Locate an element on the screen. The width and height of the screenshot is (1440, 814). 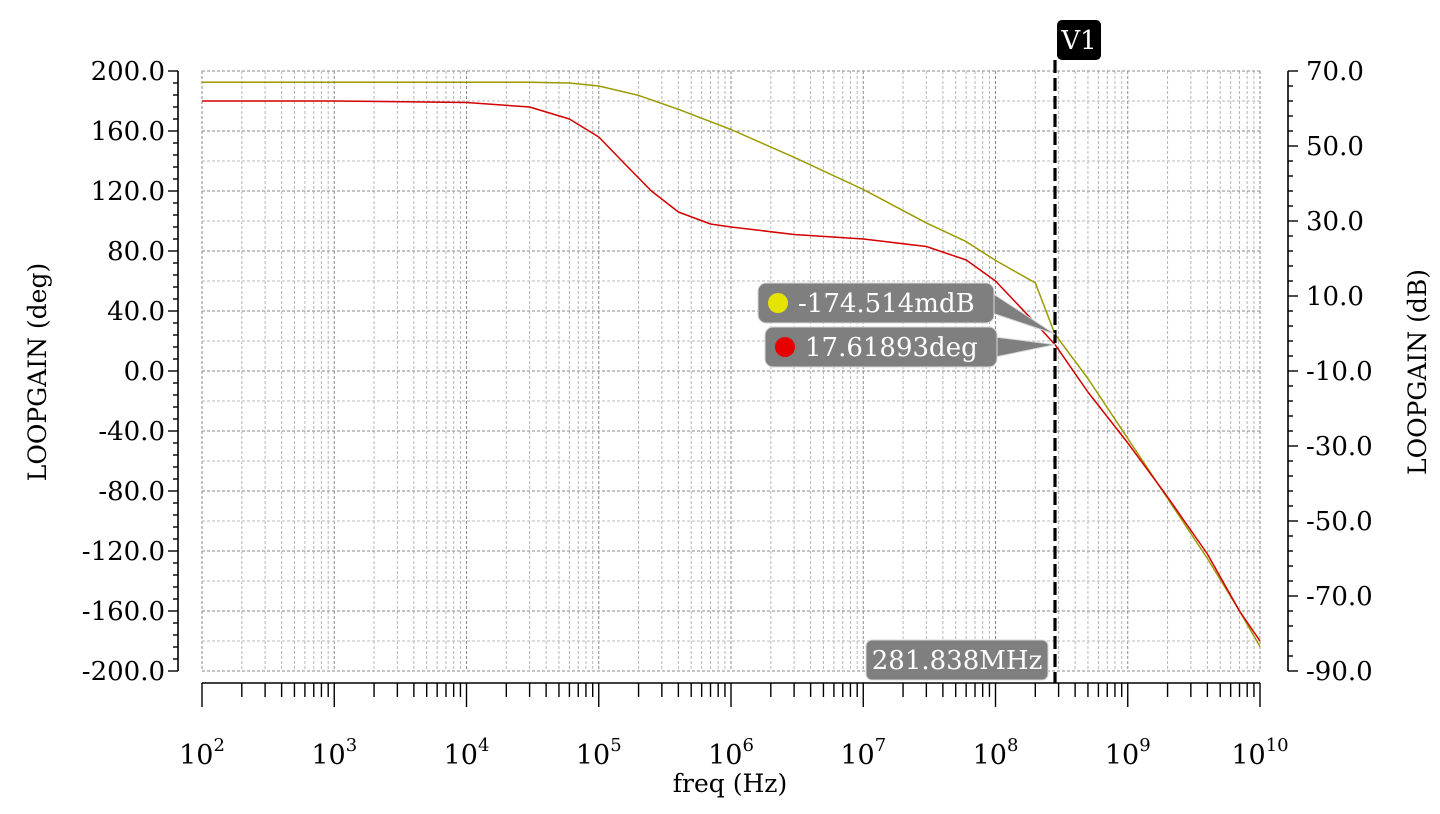
cursor-v1-tag is located at coordinates (1079, 40).